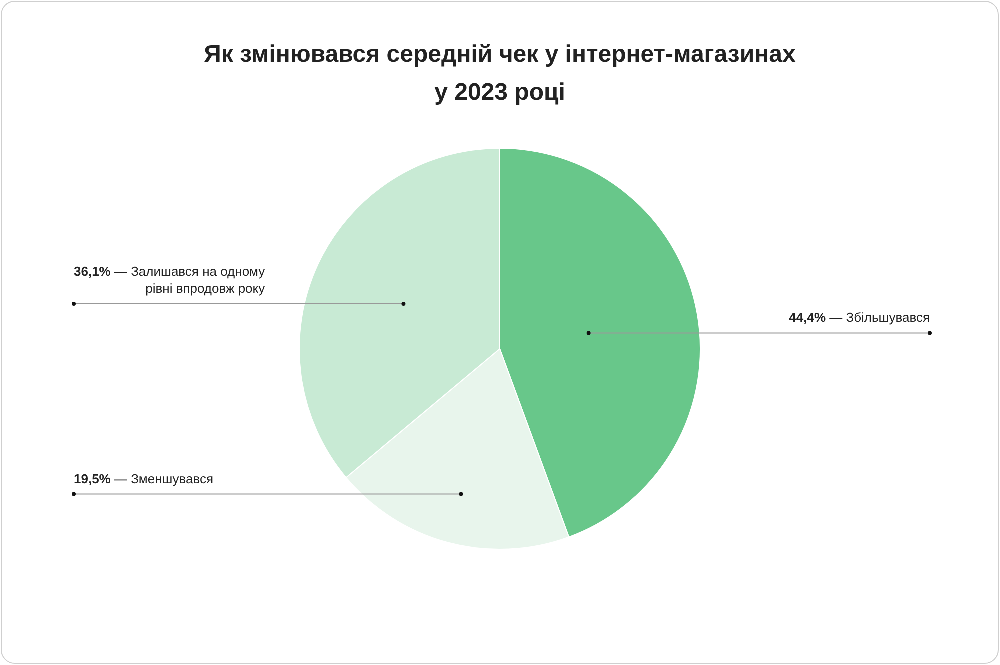 The height and width of the screenshot is (665, 1000). What do you see at coordinates (807, 318) in the screenshot?
I see `data-label: 44,4%` at bounding box center [807, 318].